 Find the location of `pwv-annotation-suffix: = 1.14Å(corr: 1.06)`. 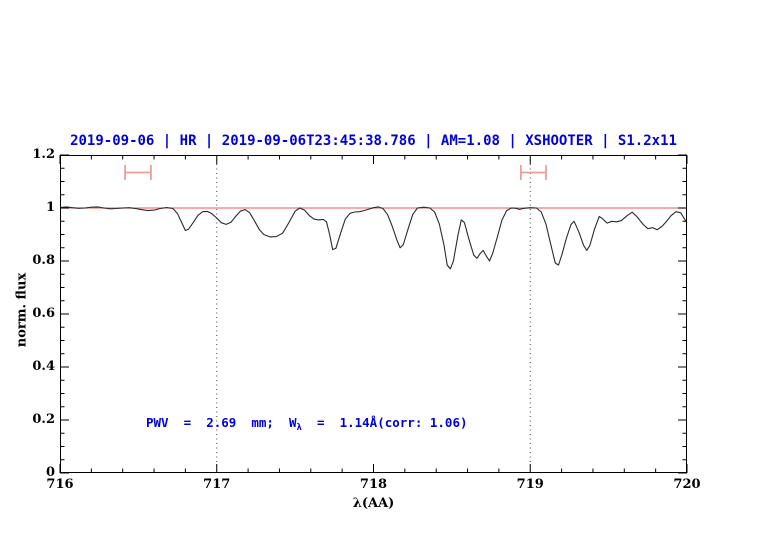

pwv-annotation-suffix: = 1.14Å(corr: 1.06) is located at coordinates (384, 422).